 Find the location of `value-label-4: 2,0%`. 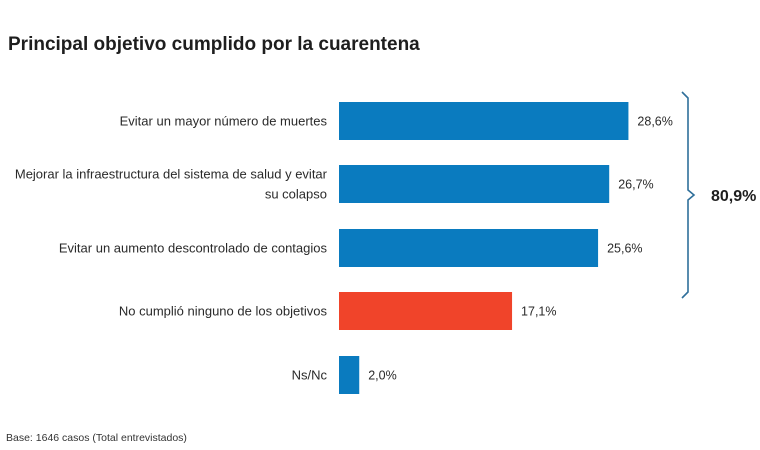

value-label-4: 2,0% is located at coordinates (382, 376).